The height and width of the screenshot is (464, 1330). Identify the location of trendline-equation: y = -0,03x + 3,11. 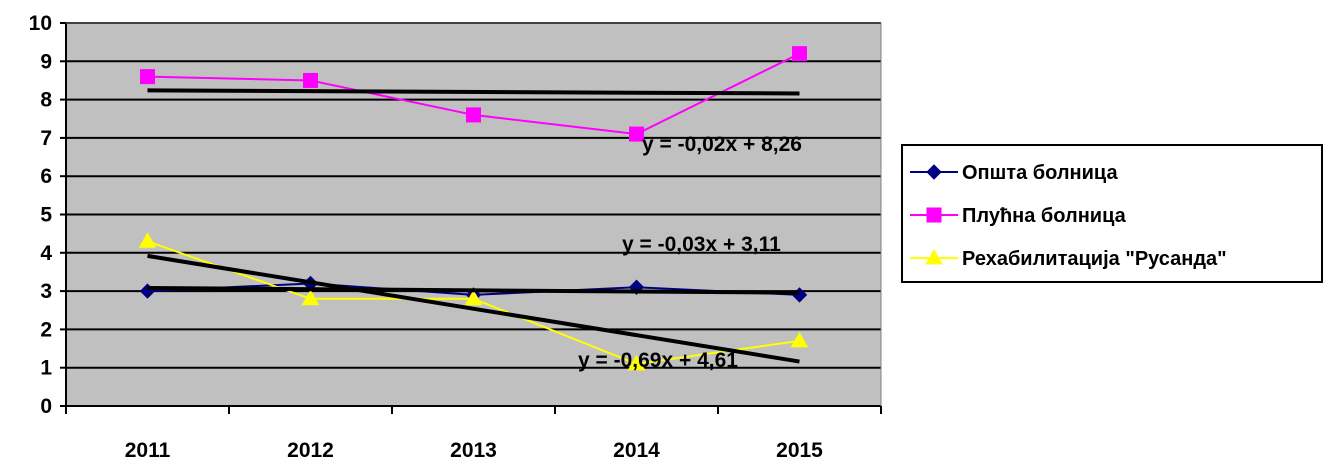
(701, 244).